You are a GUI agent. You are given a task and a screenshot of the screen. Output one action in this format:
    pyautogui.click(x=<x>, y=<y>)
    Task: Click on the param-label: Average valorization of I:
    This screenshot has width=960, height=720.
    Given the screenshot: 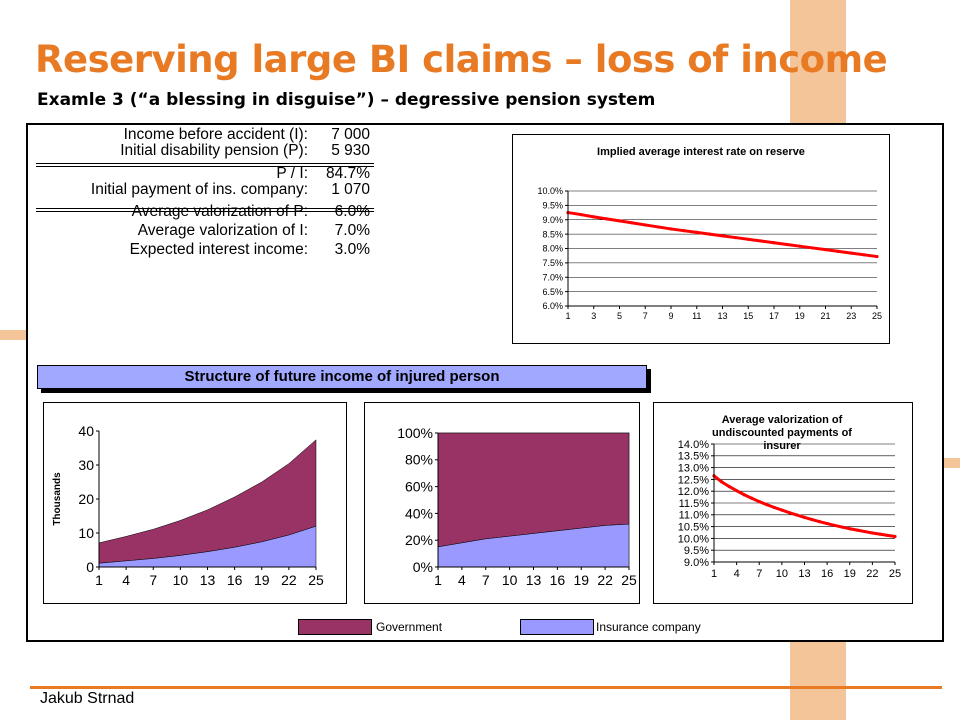 What is the action you would take?
    pyautogui.click(x=222, y=230)
    